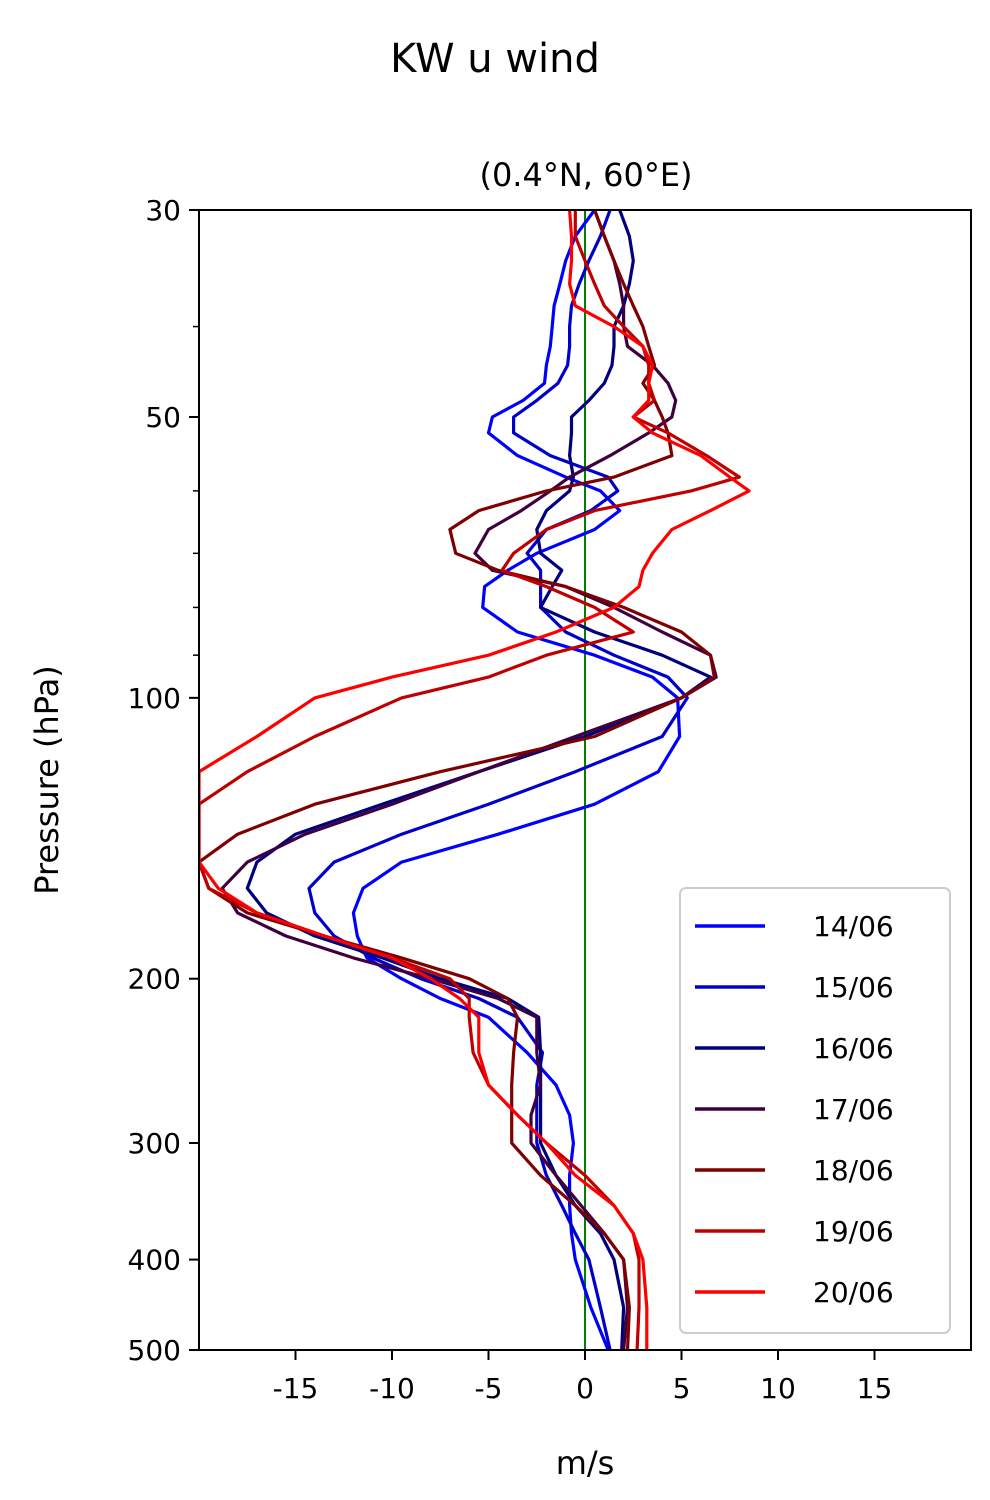  Describe the element at coordinates (853, 1170) in the screenshot. I see `legend-label: 18/06` at that location.